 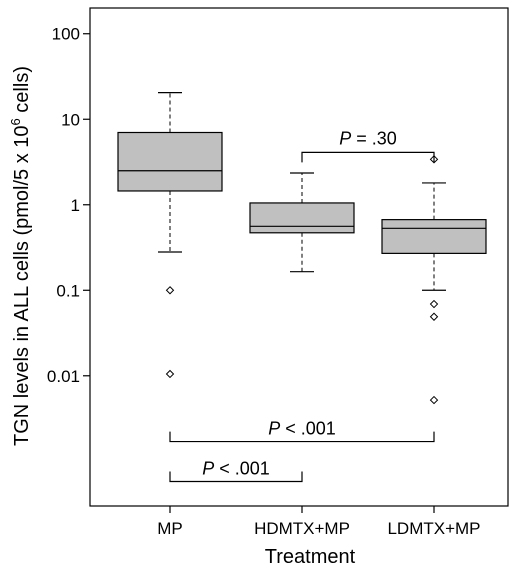 I want to click on p-value-label: P = .30, so click(x=368, y=138).